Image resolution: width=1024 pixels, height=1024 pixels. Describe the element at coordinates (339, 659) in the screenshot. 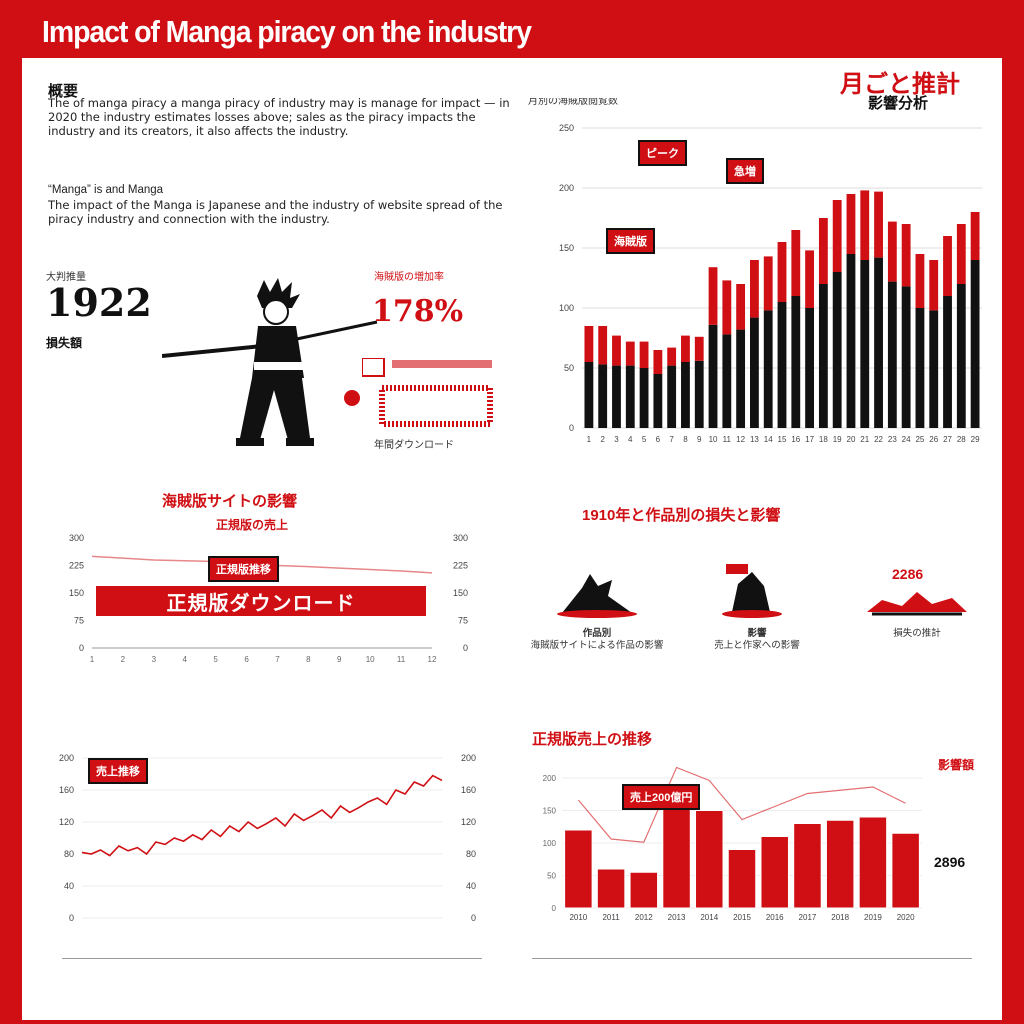

I see `chart2-xtick: 9` at that location.